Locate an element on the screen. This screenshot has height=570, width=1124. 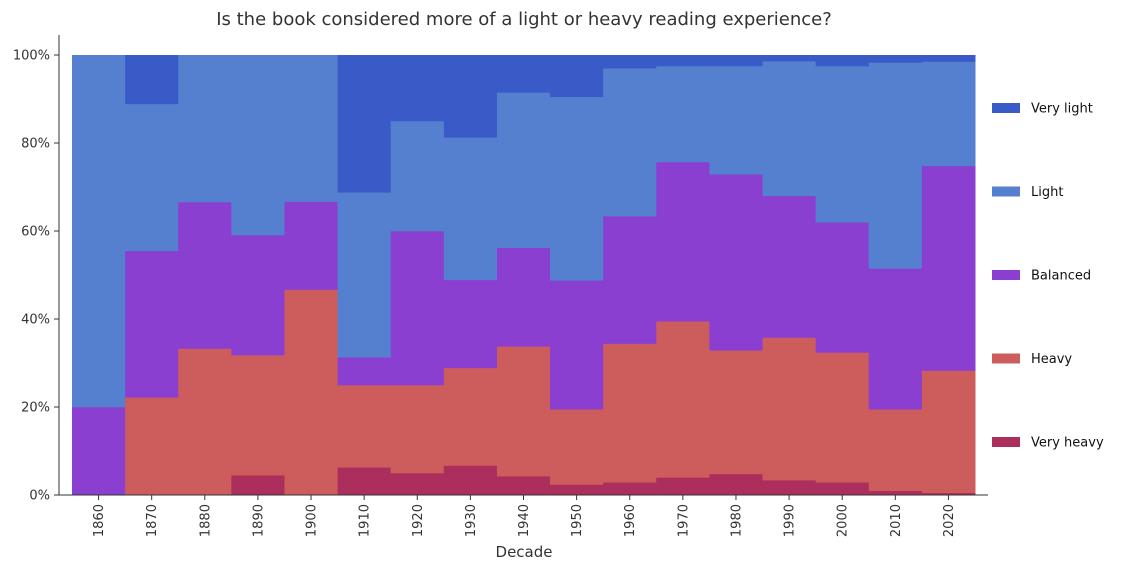
bar-segment-2010-balanced is located at coordinates (895, 339).